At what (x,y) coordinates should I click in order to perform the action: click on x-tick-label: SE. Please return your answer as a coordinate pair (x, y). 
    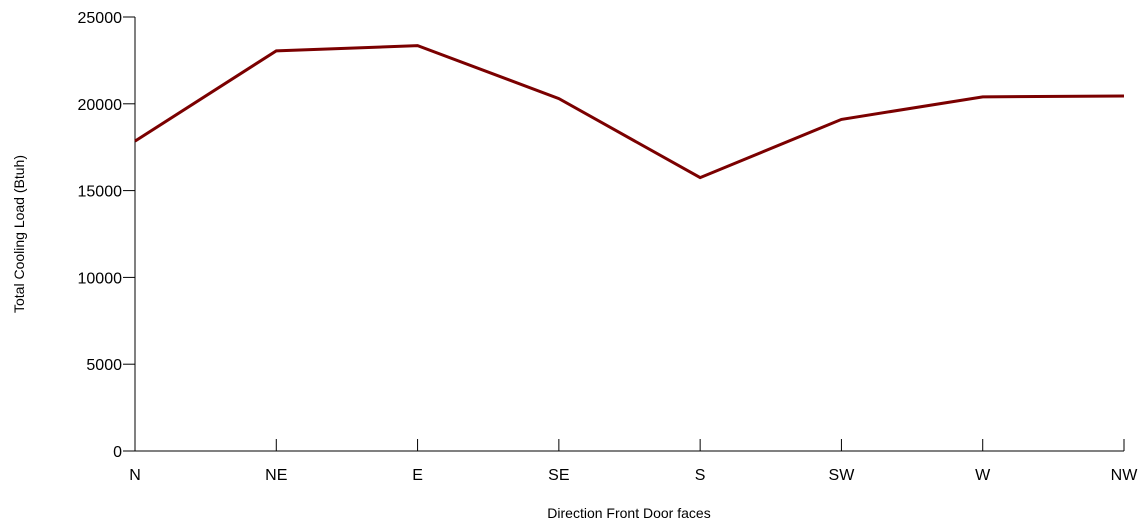
    Looking at the image, I should click on (558, 475).